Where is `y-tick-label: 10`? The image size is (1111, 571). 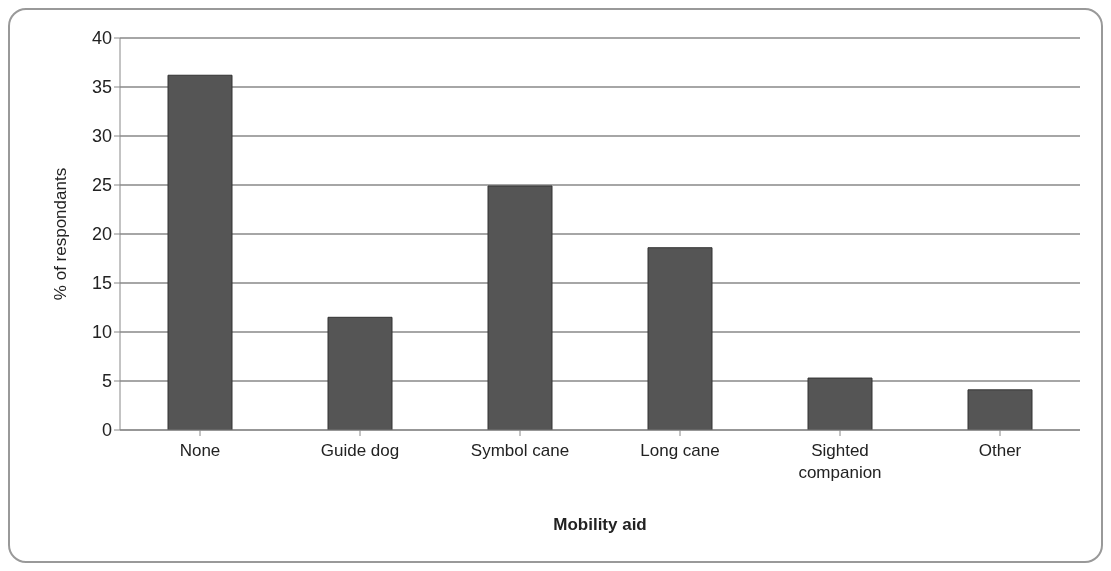 y-tick-label: 10 is located at coordinates (101, 332).